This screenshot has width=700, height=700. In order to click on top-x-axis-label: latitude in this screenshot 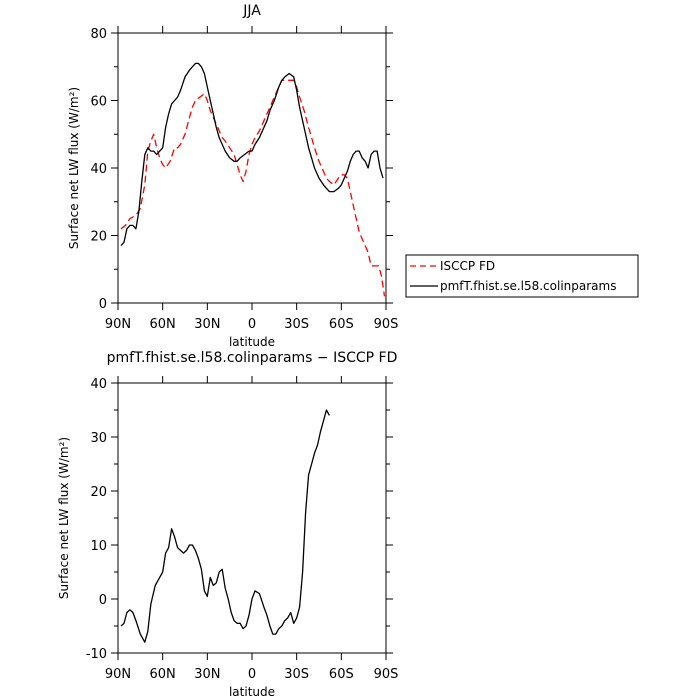, I will do `click(252, 342)`.